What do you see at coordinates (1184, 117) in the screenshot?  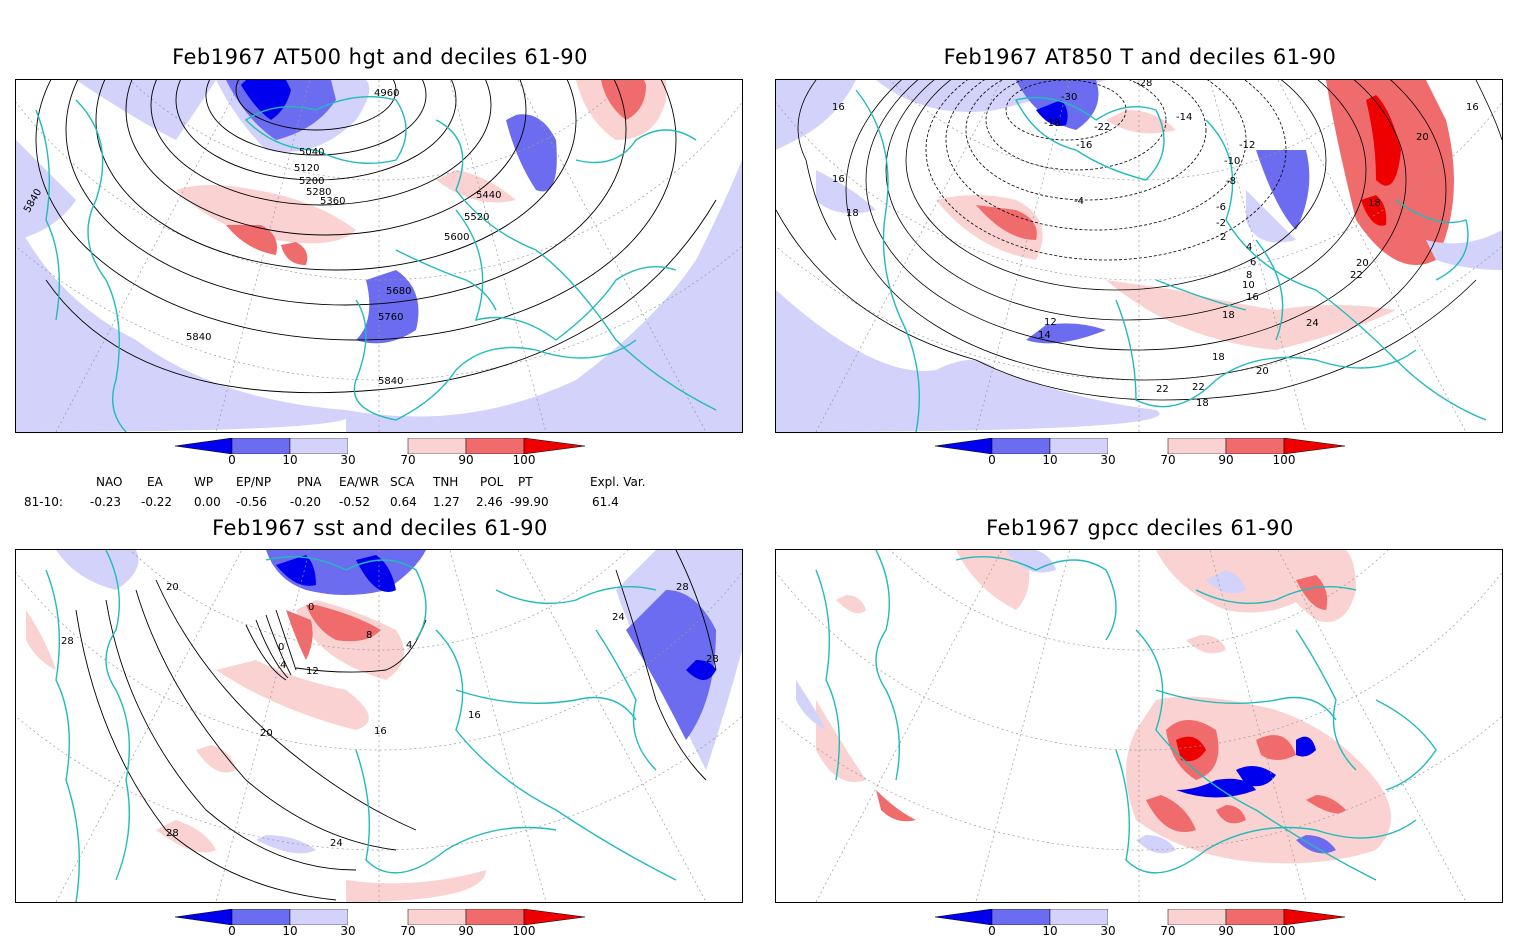 I see `contour-label: -14` at bounding box center [1184, 117].